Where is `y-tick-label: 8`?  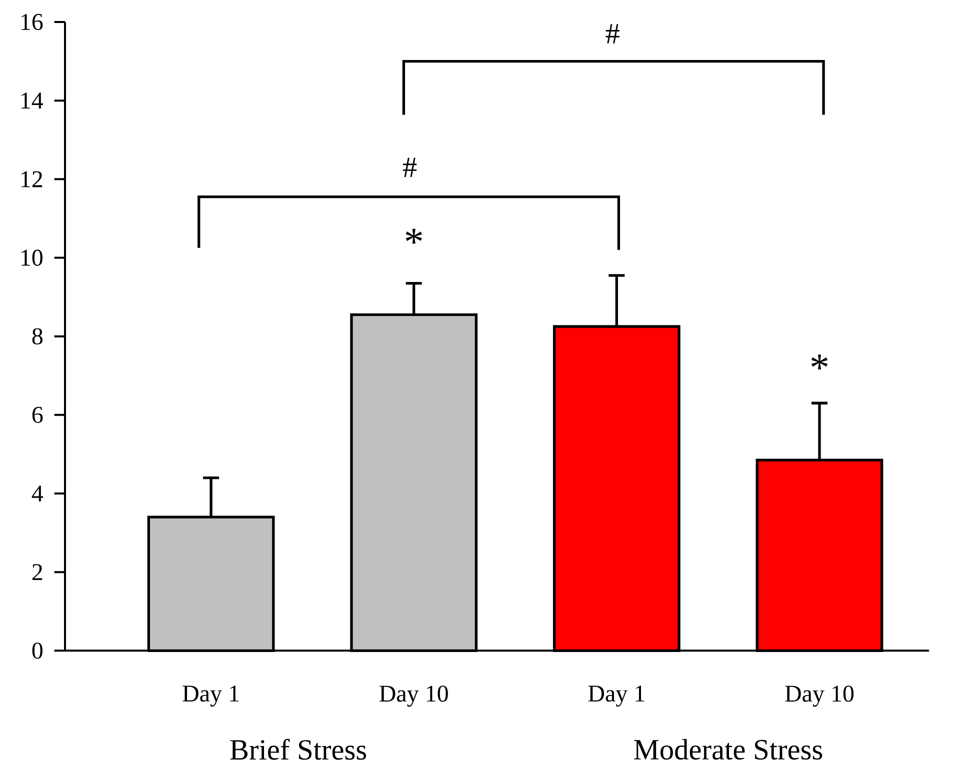 y-tick-label: 8 is located at coordinates (37, 336).